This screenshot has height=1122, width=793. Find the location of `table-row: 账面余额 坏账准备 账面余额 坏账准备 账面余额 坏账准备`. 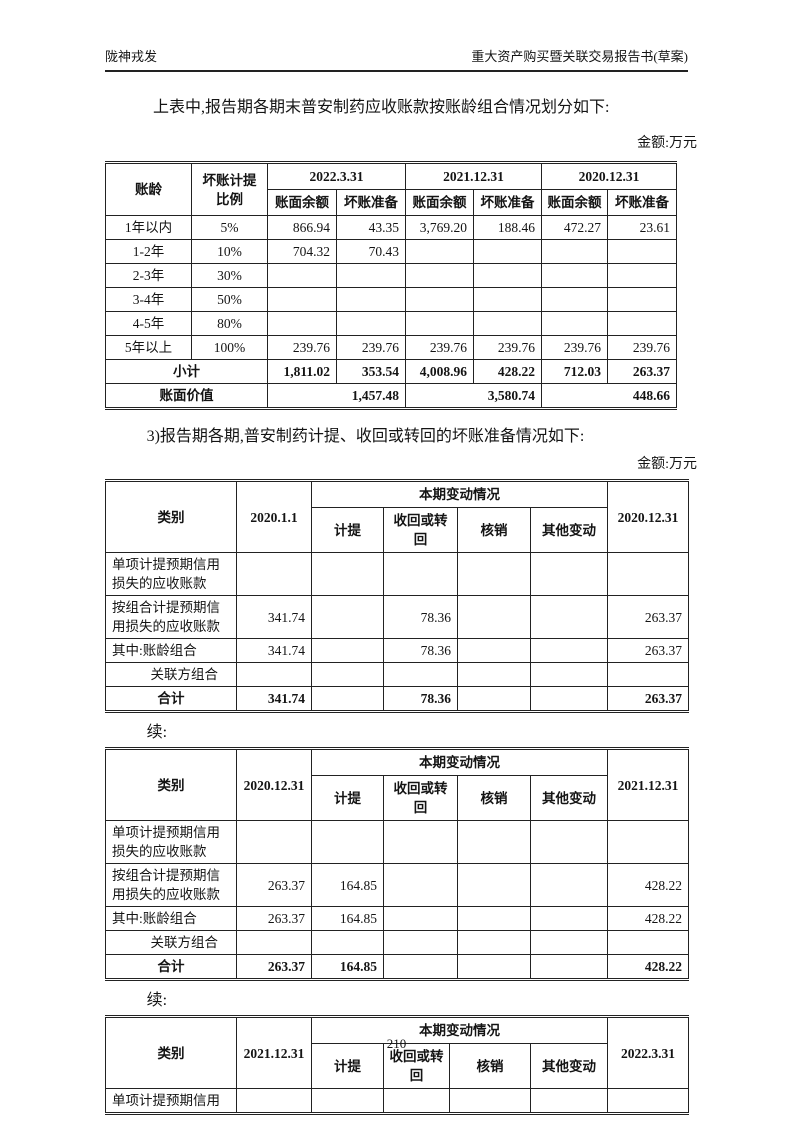

table-row: 账面余额 坏账准备 账面余额 坏账准备 账面余额 坏账准备 is located at coordinates (391, 202).